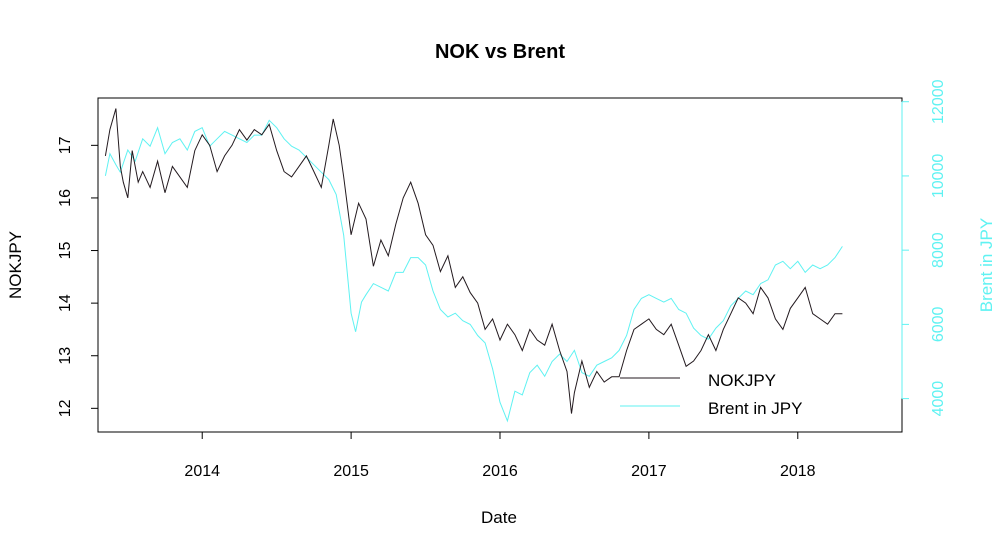 The image size is (1000, 555). I want to click on y-tick-label: 12, so click(65, 408).